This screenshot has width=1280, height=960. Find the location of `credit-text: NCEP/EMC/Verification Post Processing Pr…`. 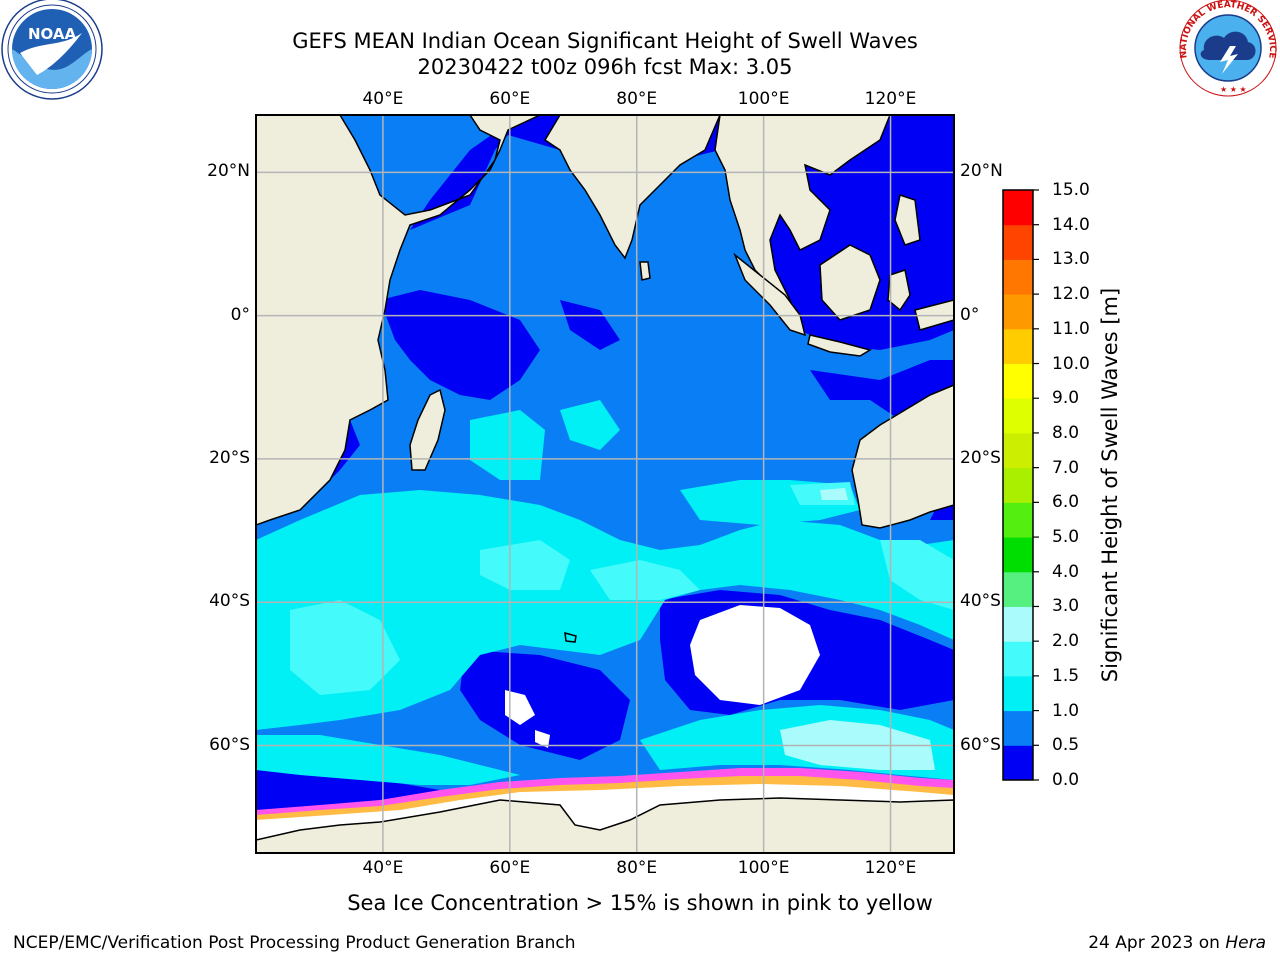

credit-text: NCEP/EMC/Verification Post Processing Pr… is located at coordinates (294, 943).